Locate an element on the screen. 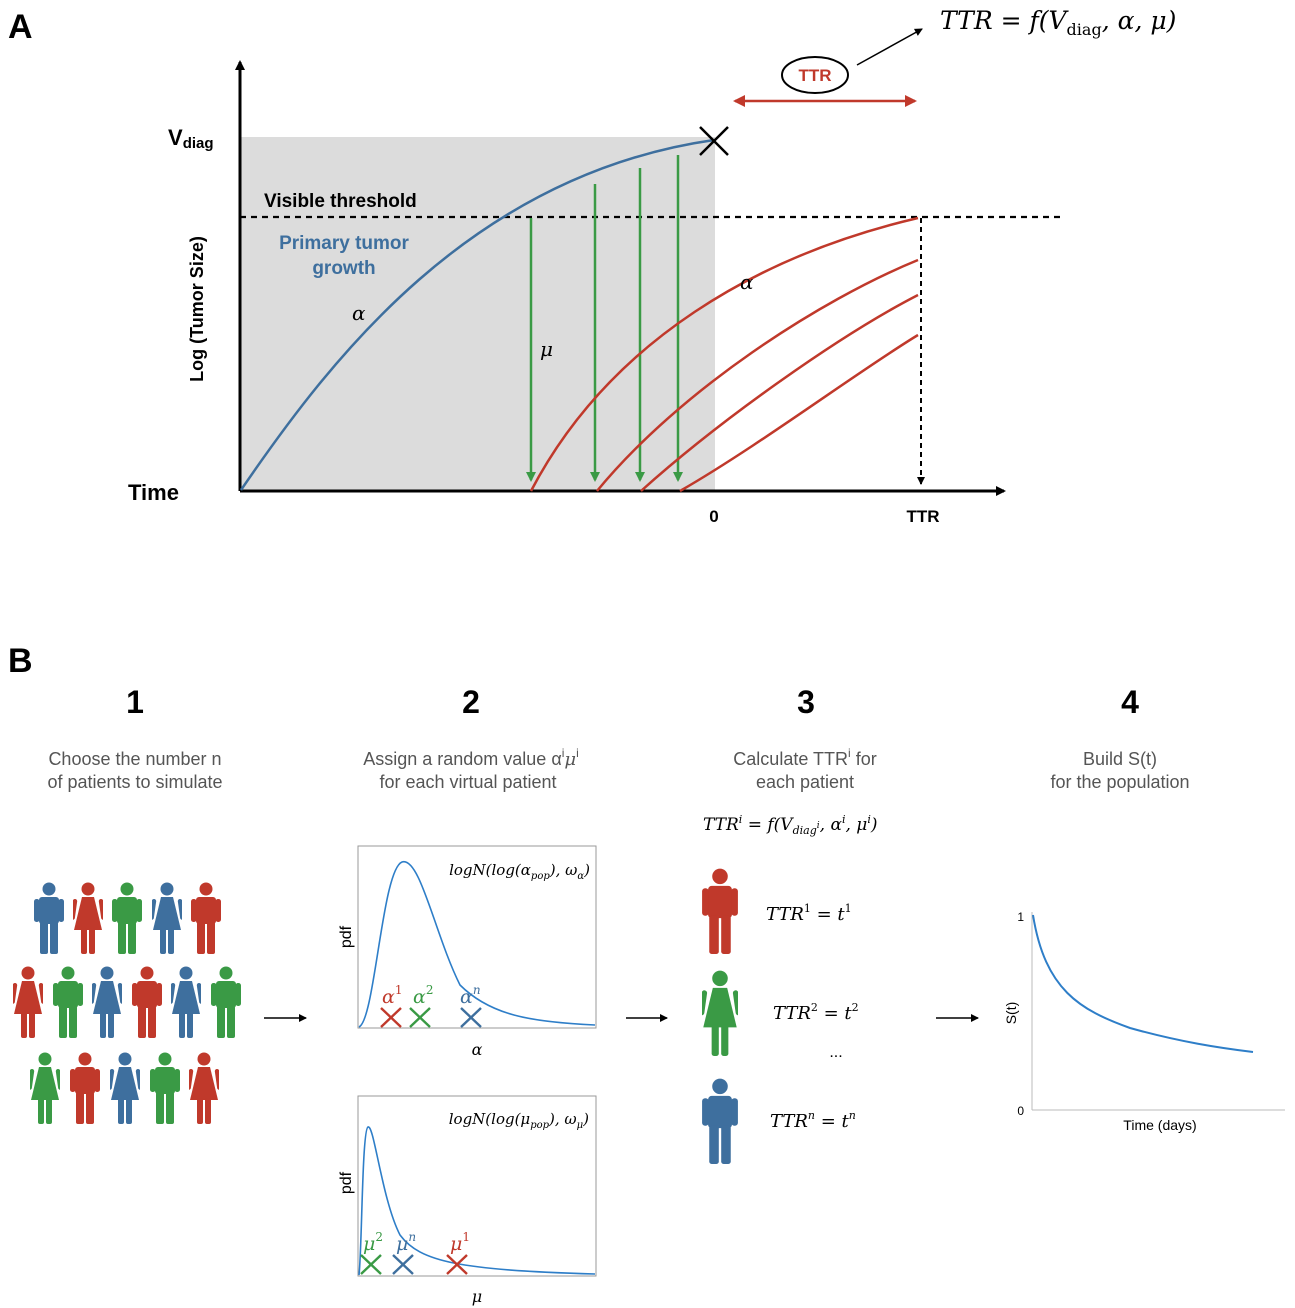 The image size is (1295, 1308). x-axis-label: Time is located at coordinates (153, 492).